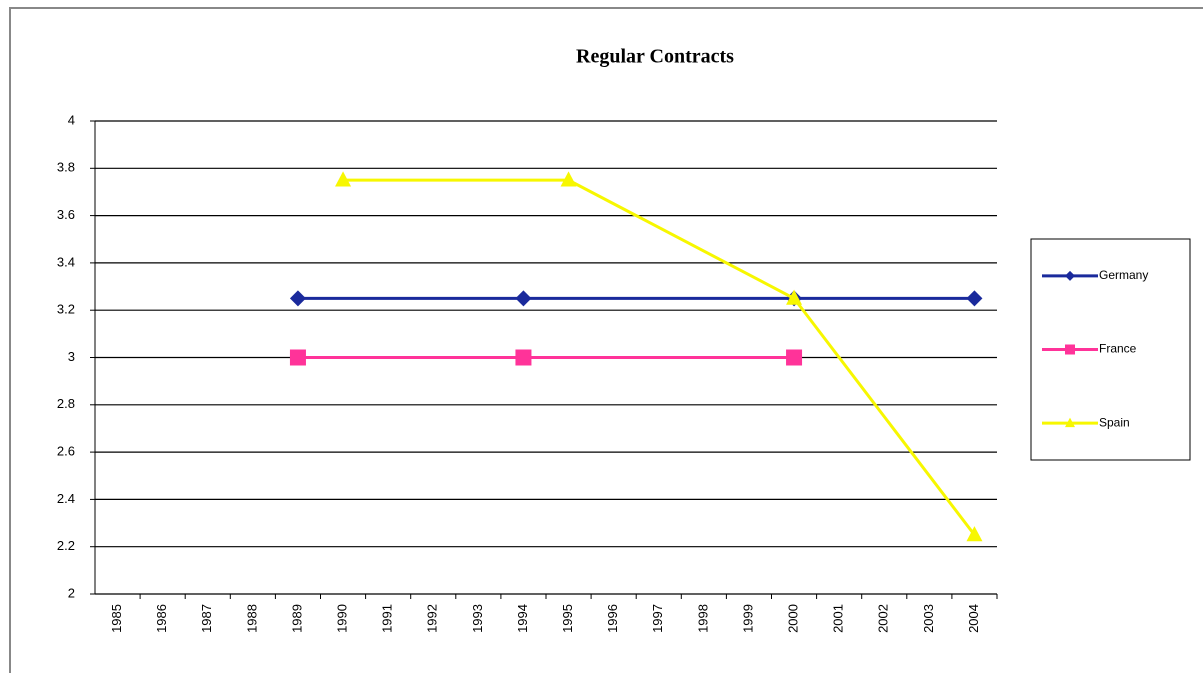 The height and width of the screenshot is (678, 1203). I want to click on x-tick-label: 1997, so click(657, 618).